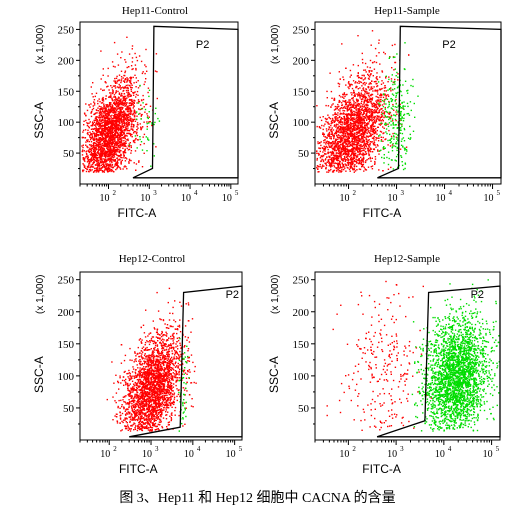 The width and height of the screenshot is (515, 512). I want to click on chart-title: Hep11-Control, so click(155, 11).